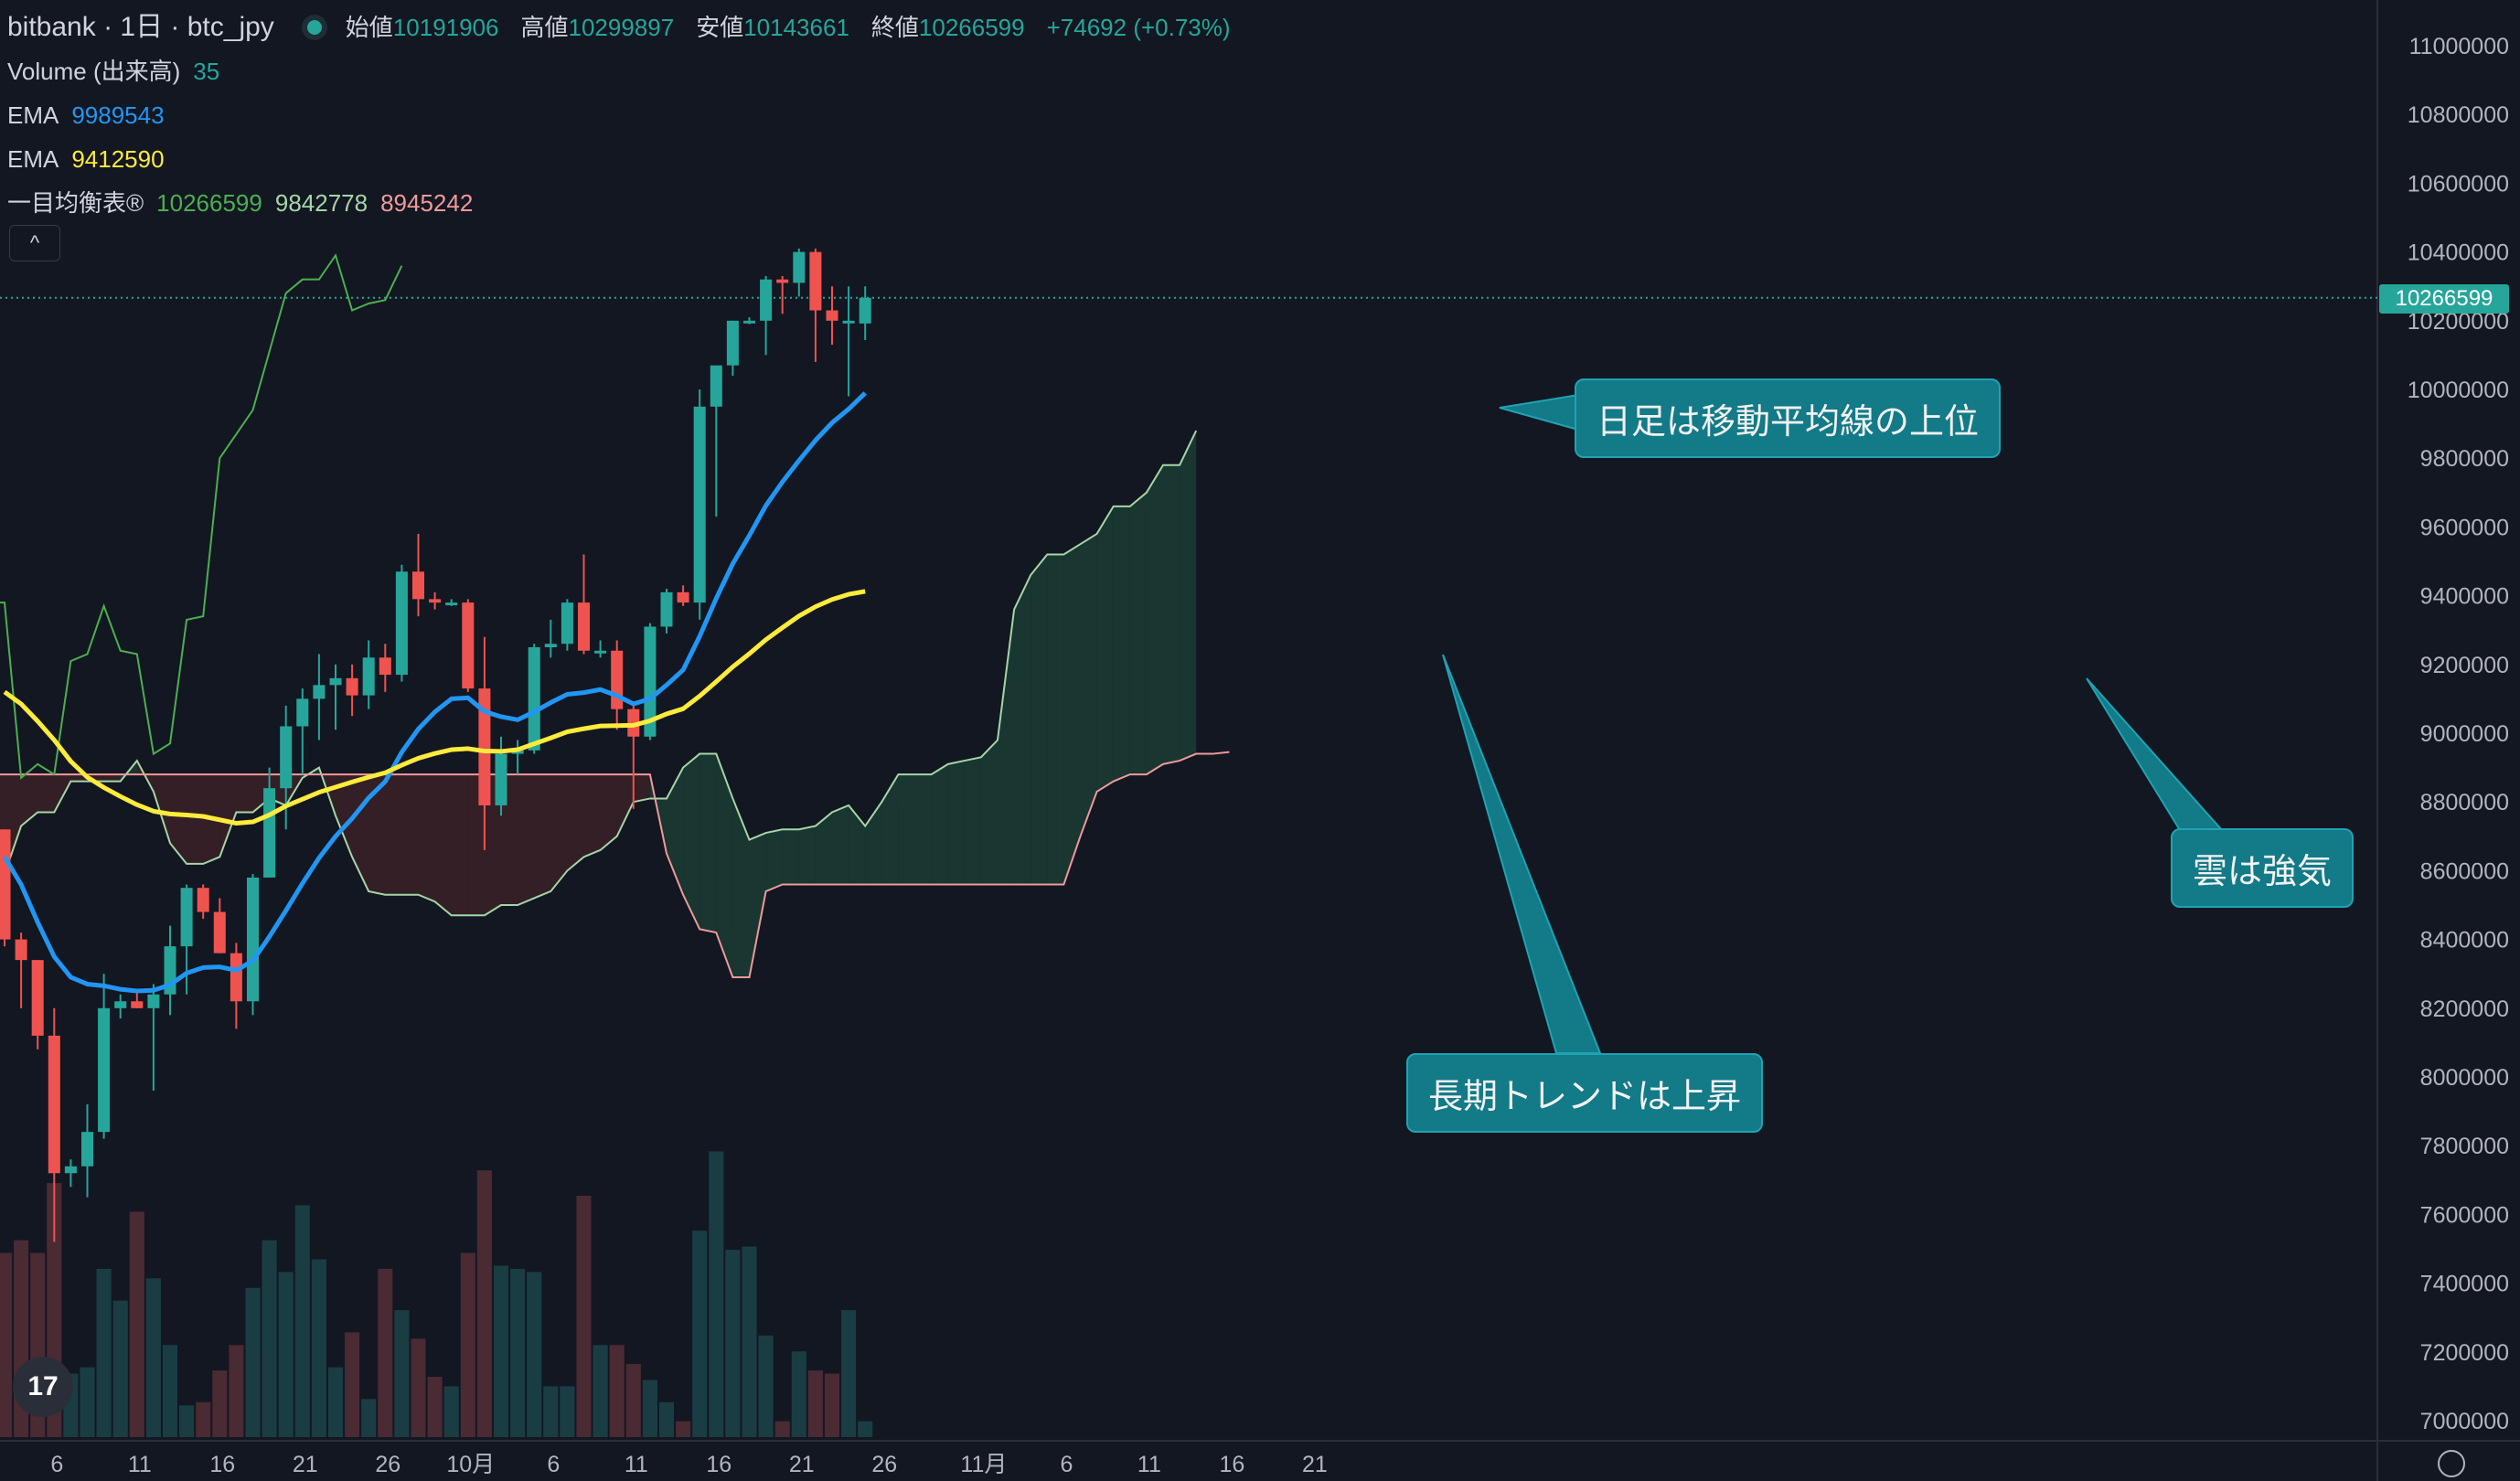  Describe the element at coordinates (544, 28) in the screenshot. I see `ohlc-high-label: 高値` at that location.